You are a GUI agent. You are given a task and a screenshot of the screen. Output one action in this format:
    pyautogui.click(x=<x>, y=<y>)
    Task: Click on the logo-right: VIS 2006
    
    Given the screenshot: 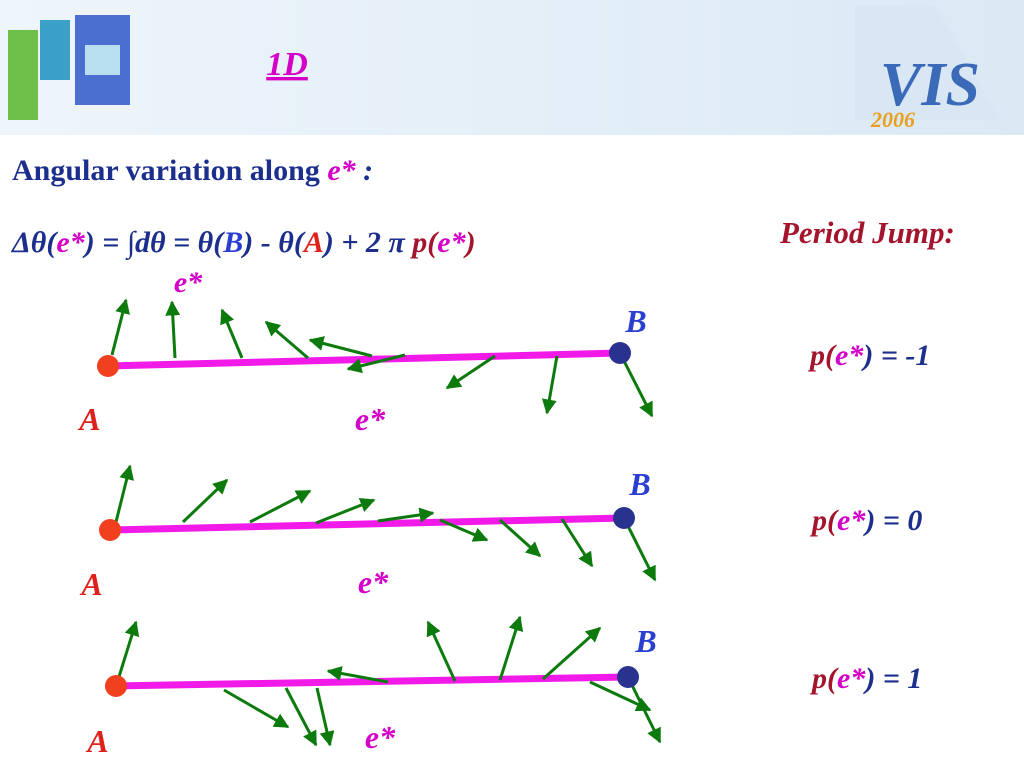 What is the action you would take?
    pyautogui.click(x=927, y=68)
    